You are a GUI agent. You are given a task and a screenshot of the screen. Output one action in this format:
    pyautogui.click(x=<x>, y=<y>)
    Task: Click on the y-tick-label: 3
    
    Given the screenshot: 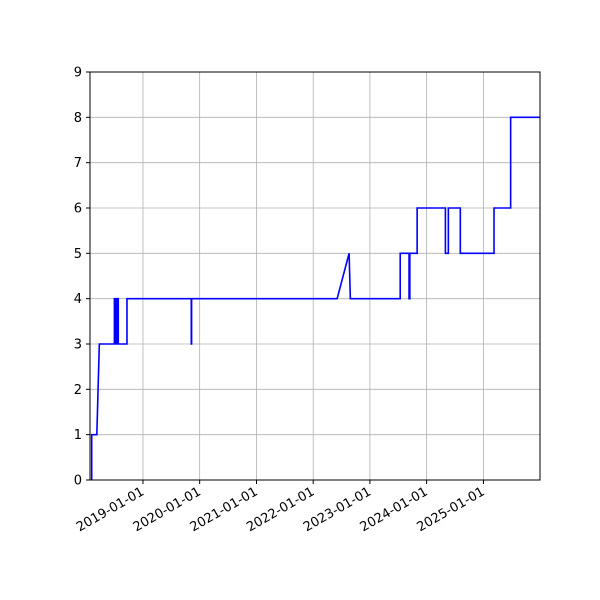 What is the action you would take?
    pyautogui.click(x=78, y=345)
    